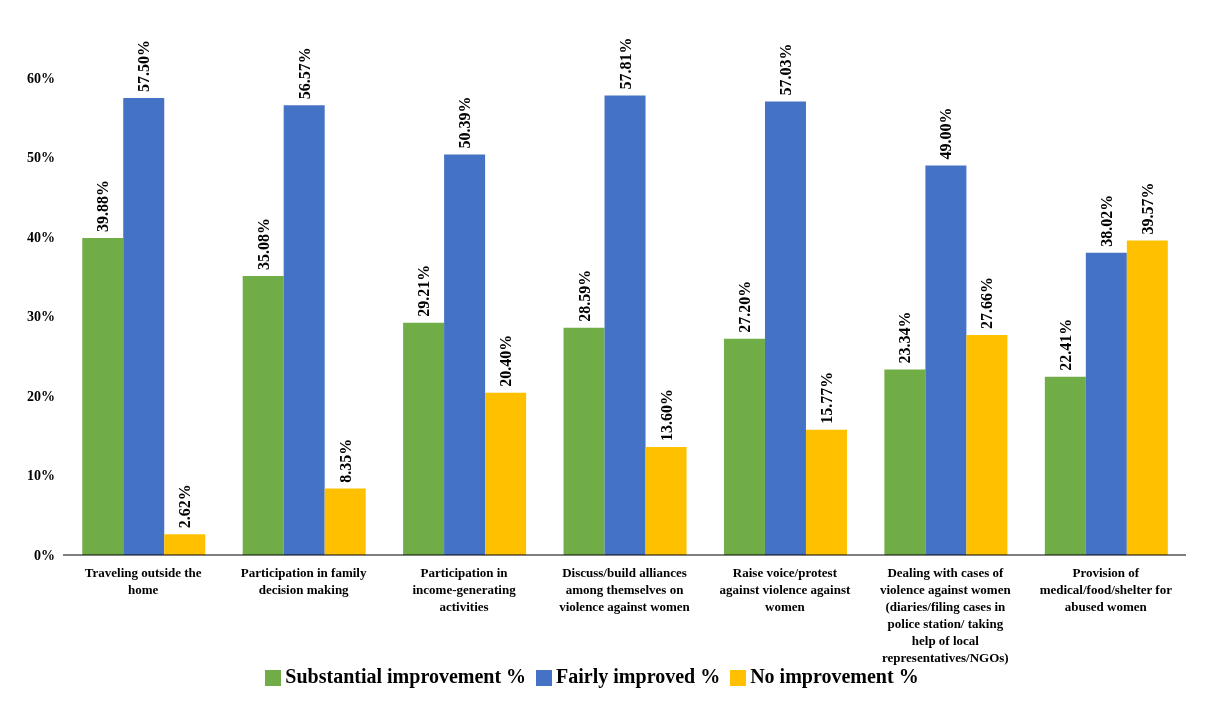  I want to click on data-label: 20.40%, so click(506, 360).